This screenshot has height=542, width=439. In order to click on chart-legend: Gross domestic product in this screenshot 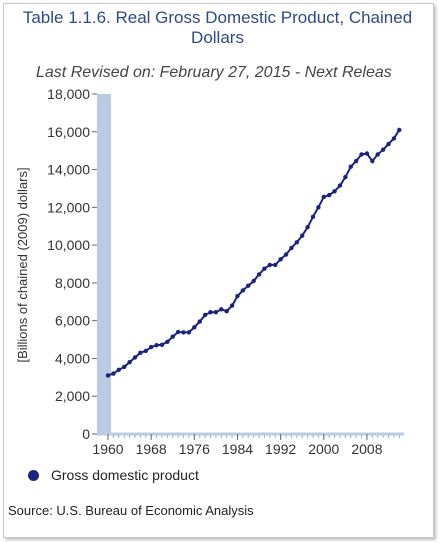, I will do `click(113, 475)`.